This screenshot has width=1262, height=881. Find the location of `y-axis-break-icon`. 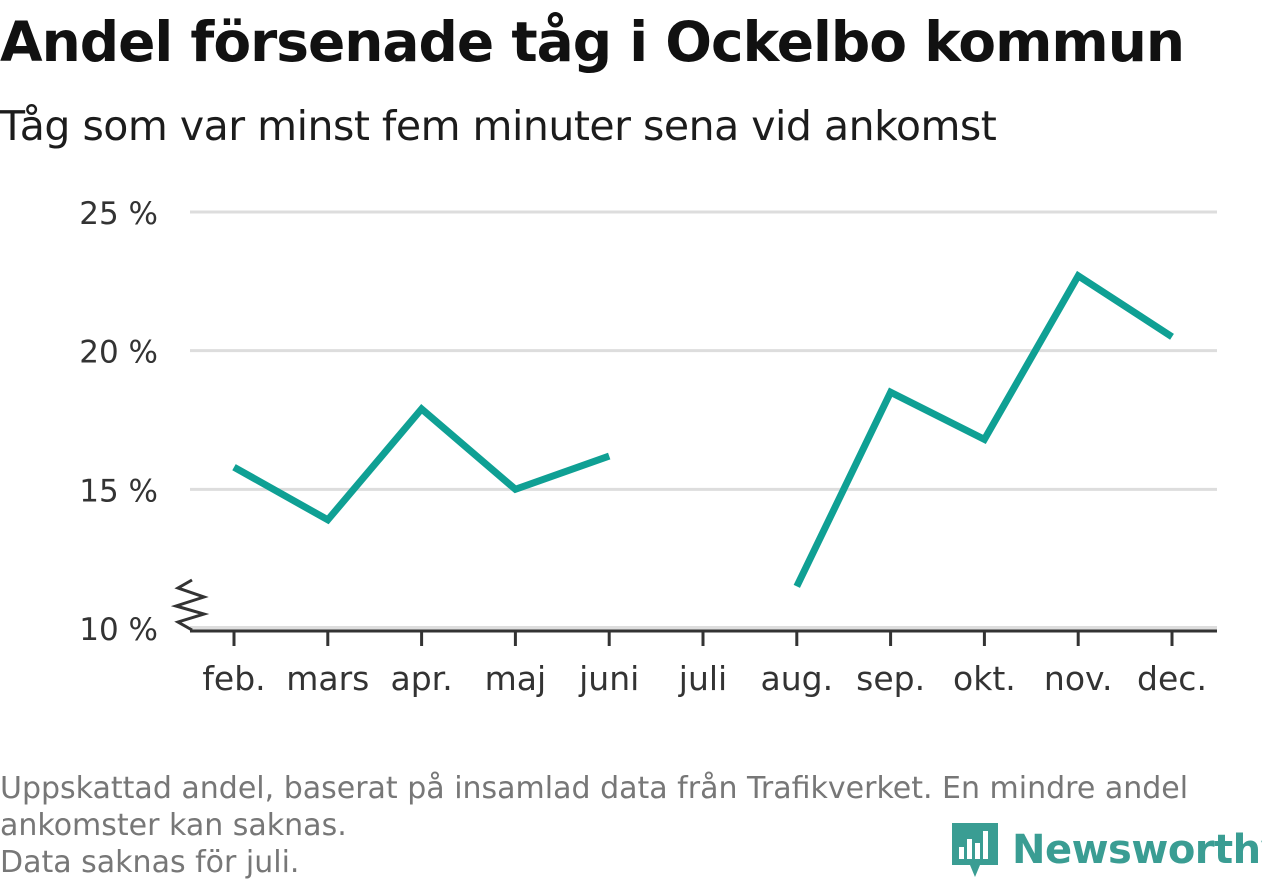

y-axis-break-icon is located at coordinates (190, 605).